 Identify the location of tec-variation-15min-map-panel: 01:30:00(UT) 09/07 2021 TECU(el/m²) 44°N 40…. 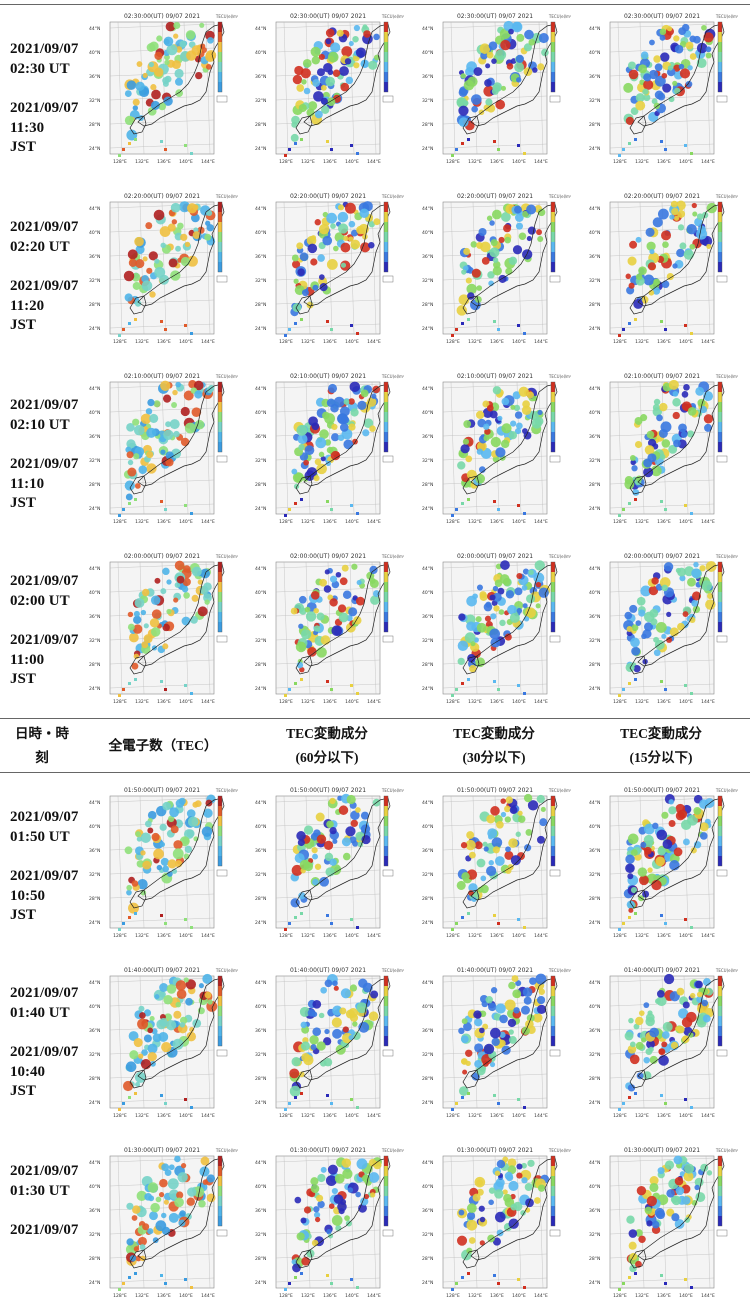
(663, 1223).